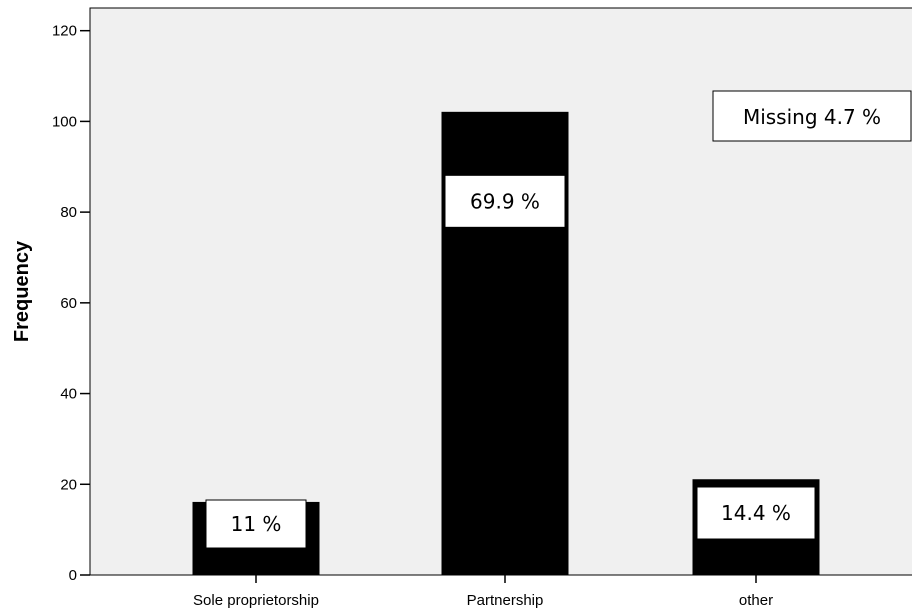 Image resolution: width=912 pixels, height=615 pixels. I want to click on data-label: 69.9 %, so click(505, 201).